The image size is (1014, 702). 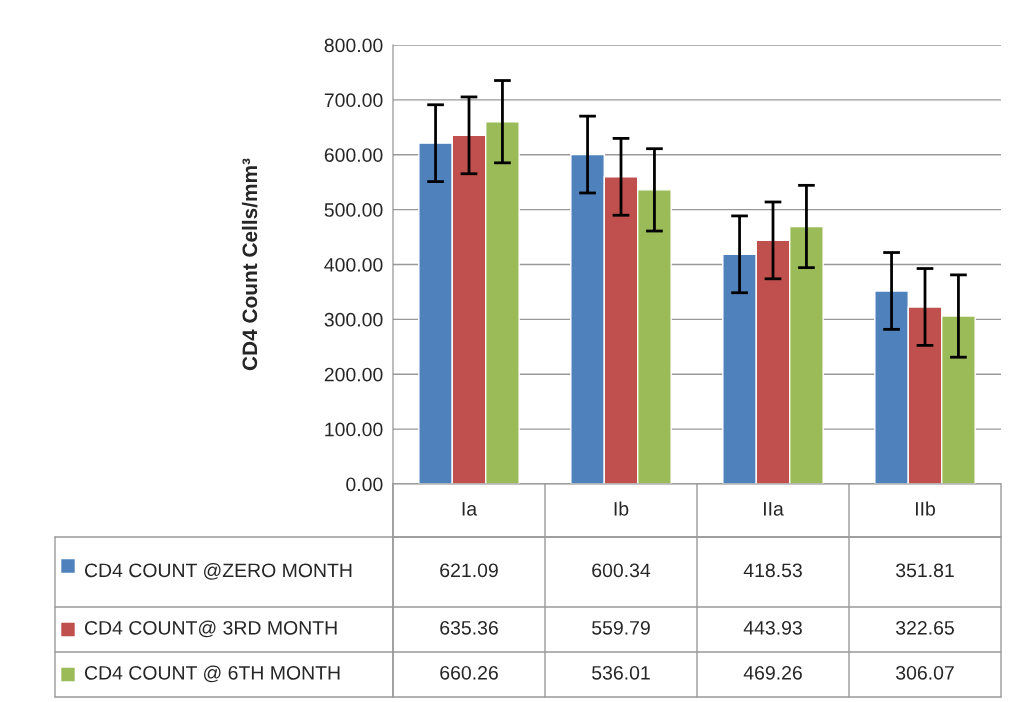 I want to click on x-tick-label: IIa, so click(x=773, y=509).